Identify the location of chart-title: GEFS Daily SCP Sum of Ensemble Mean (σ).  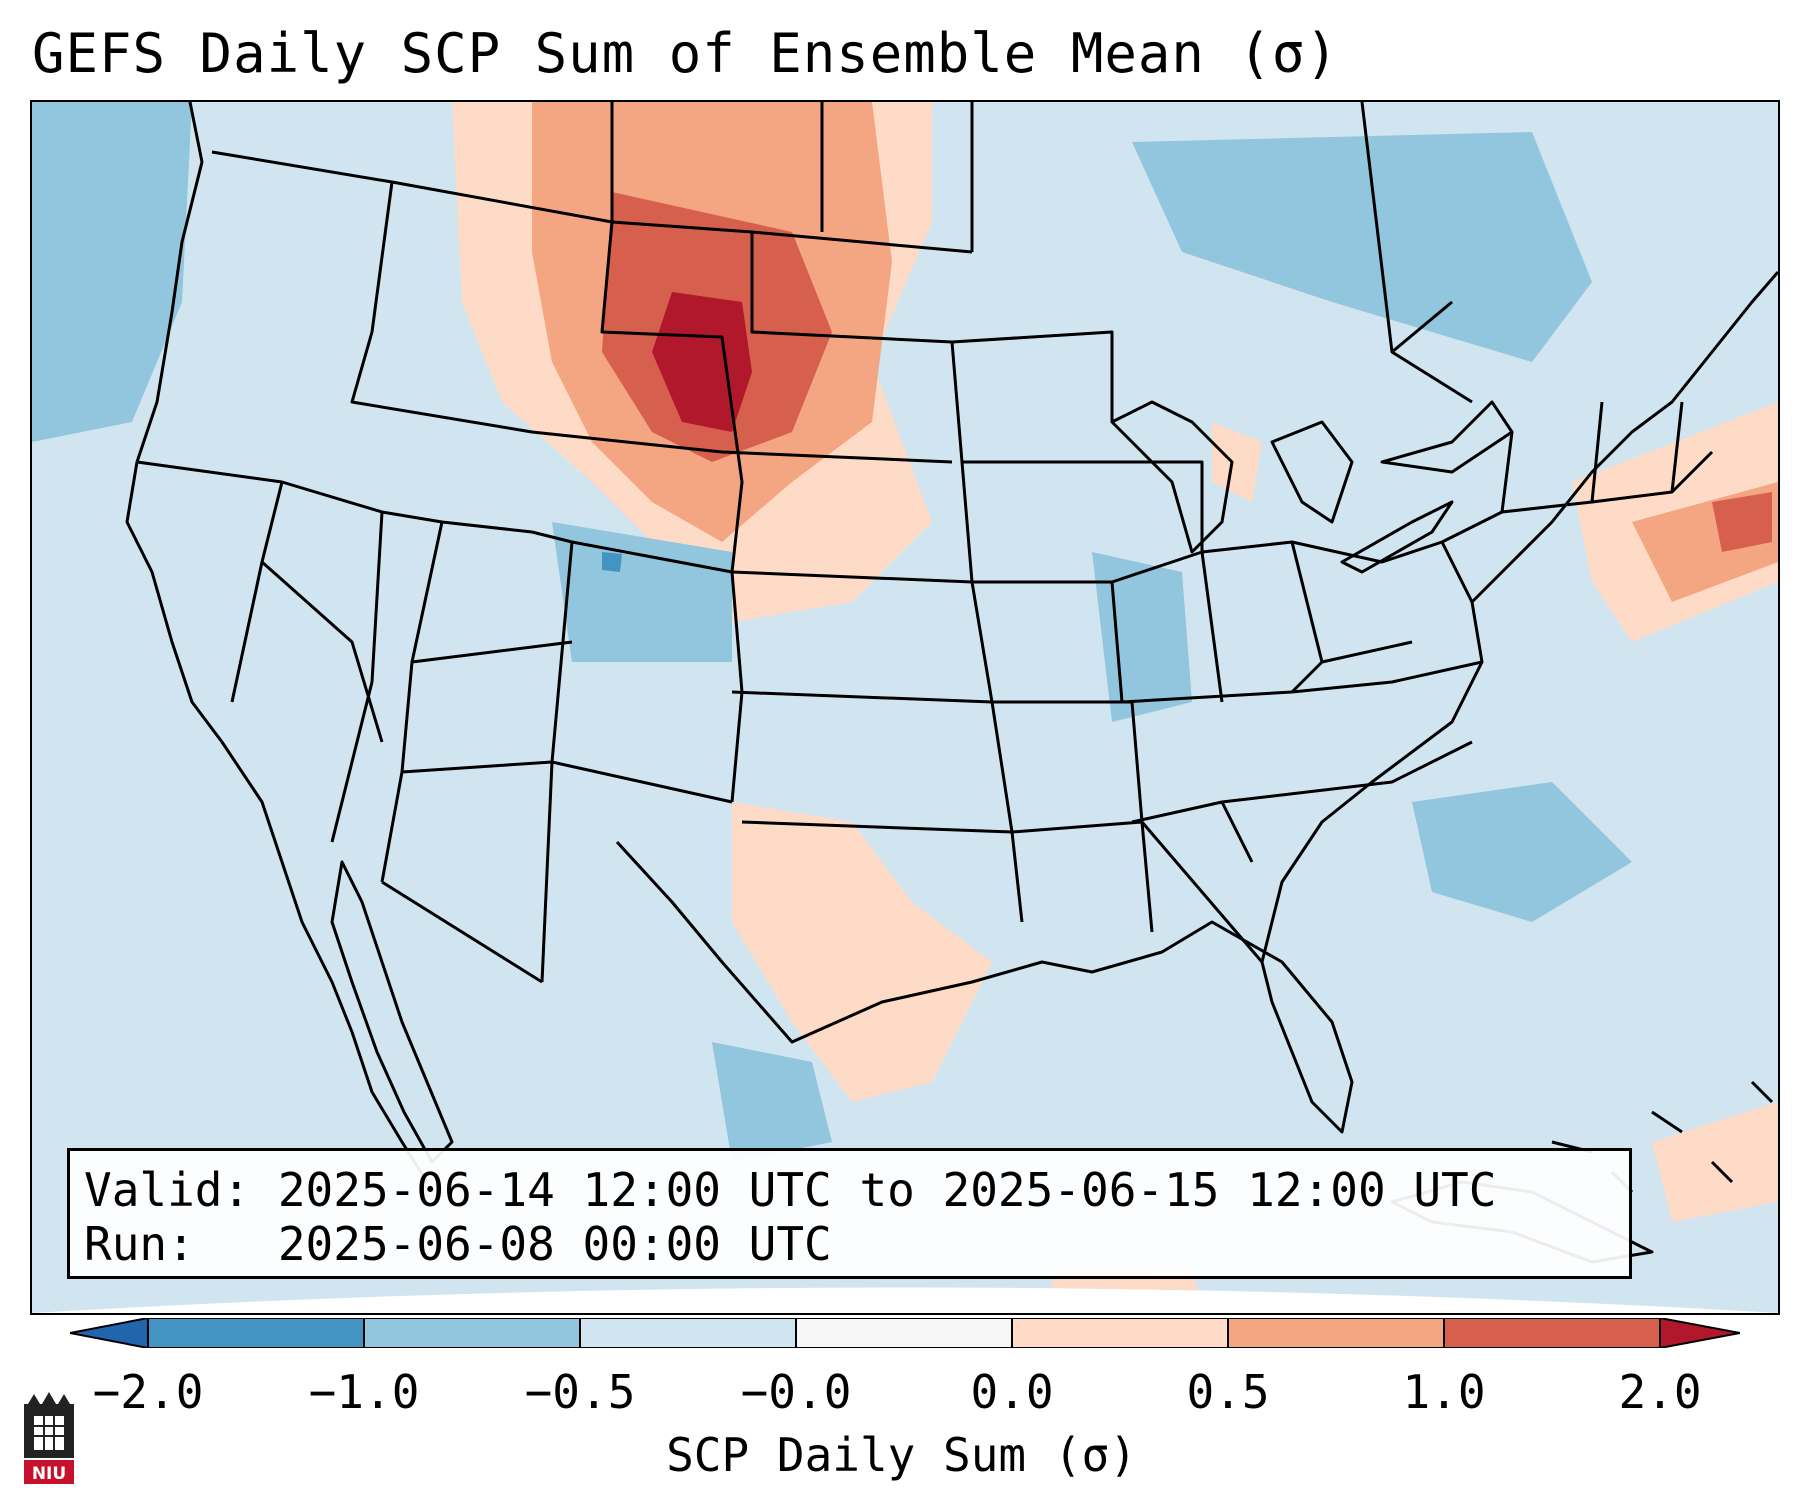
(685, 53).